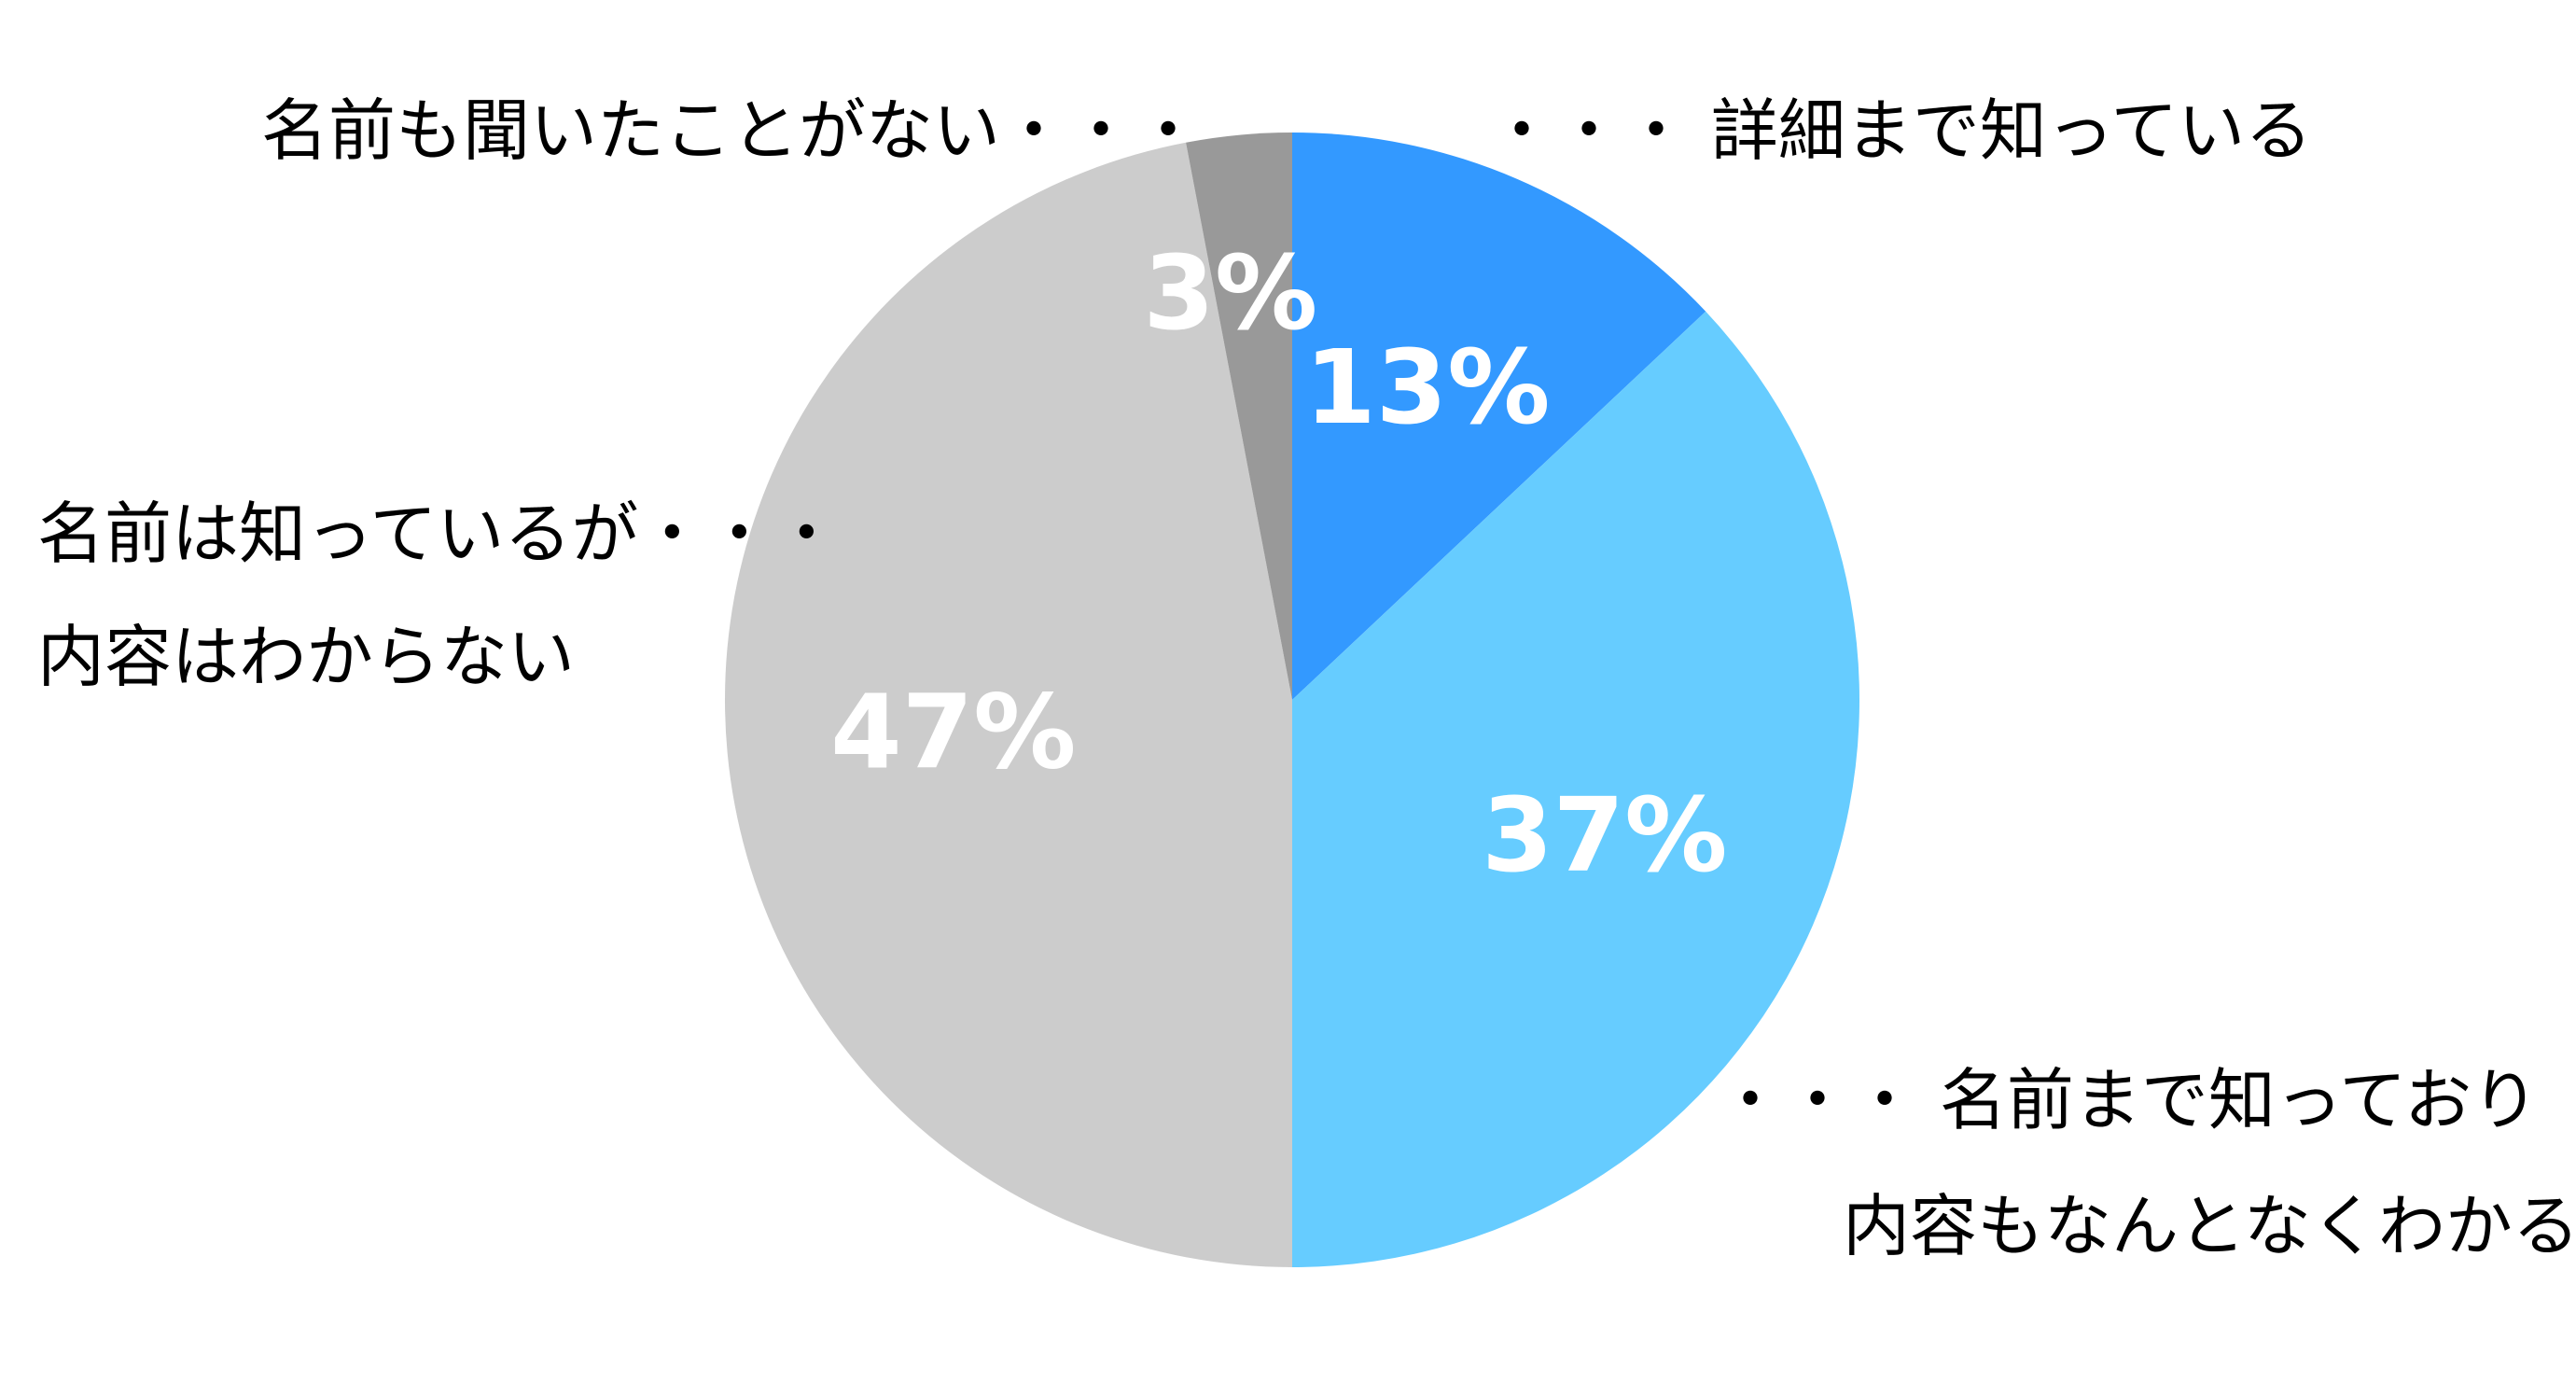 The image size is (2576, 1396). I want to click on value-label-detailed: 13%, so click(1427, 387).